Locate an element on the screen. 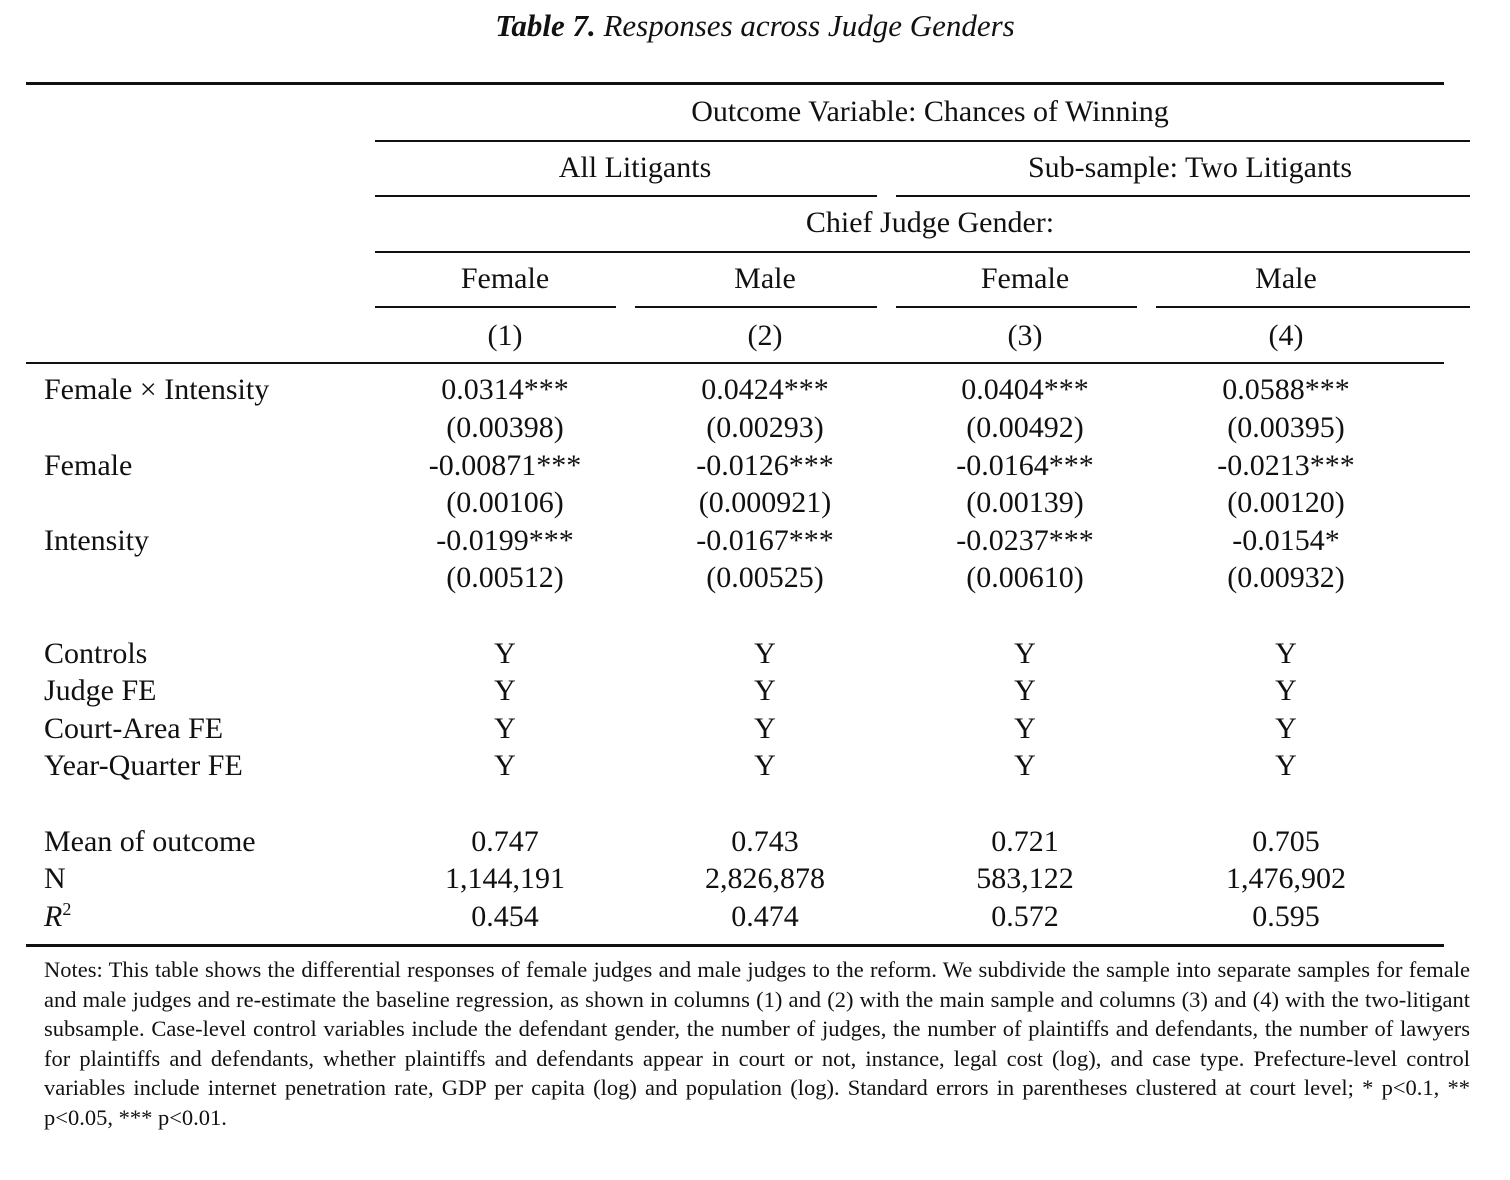 The height and width of the screenshot is (1180, 1510). stat-label-r2: R2 is located at coordinates (57, 917).